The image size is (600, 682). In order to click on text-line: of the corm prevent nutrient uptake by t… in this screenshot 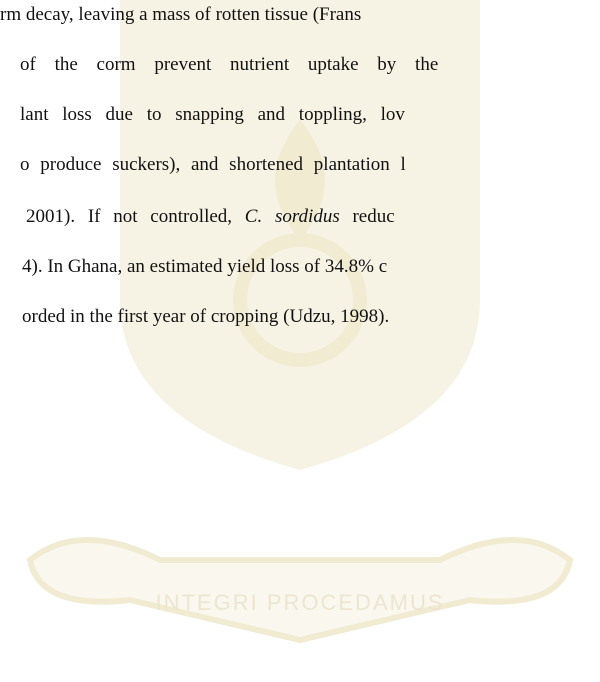, I will do `click(229, 64)`.